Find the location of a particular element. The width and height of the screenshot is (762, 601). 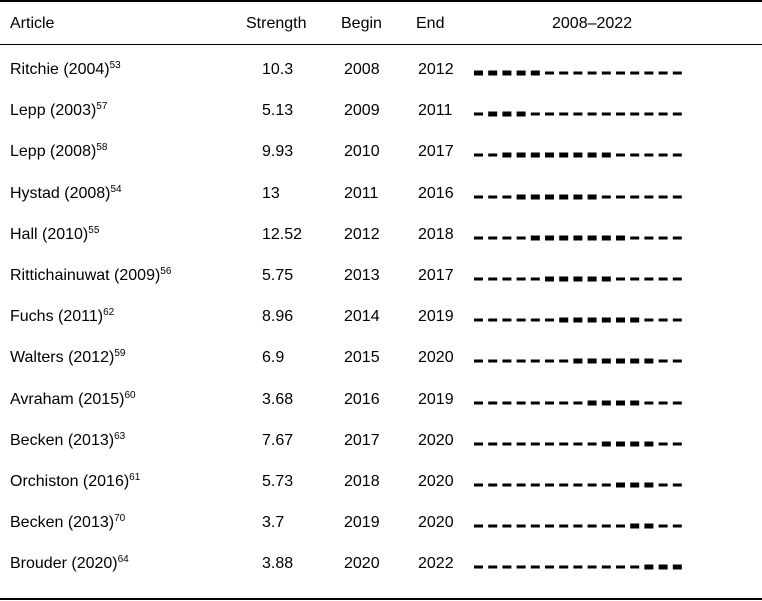

strength-cell: 5.73 is located at coordinates (278, 481).